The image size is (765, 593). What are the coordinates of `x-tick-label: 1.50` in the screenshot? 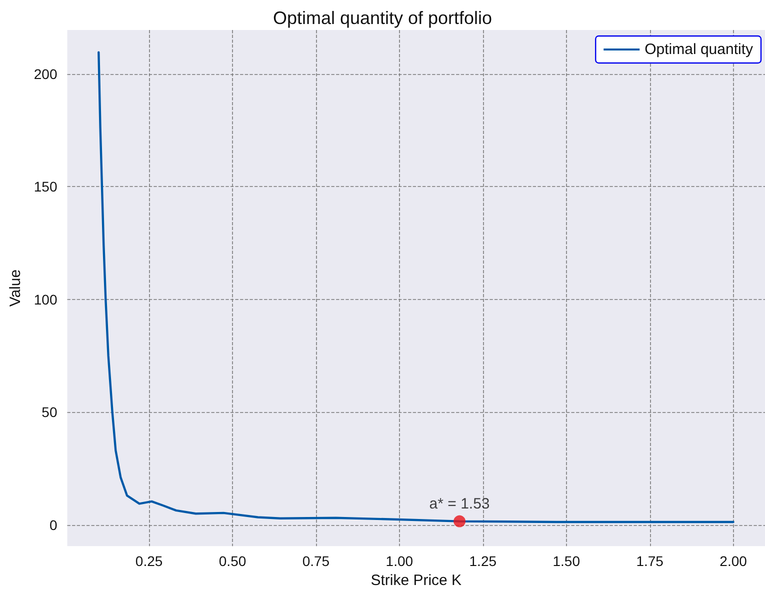 It's located at (566, 561).